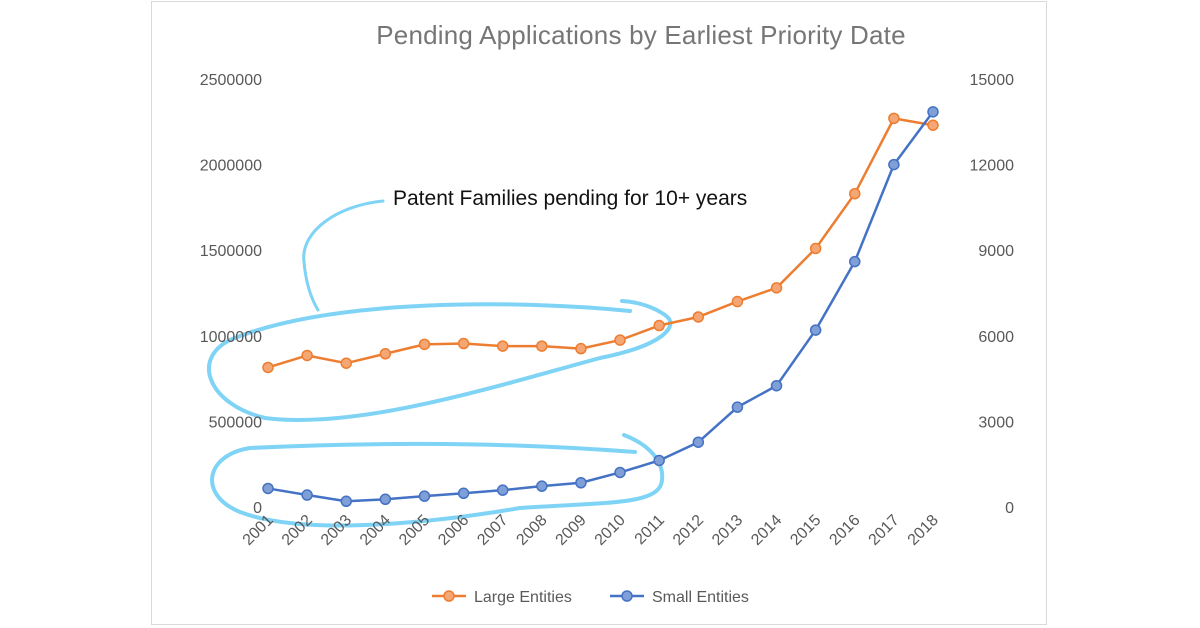  I want to click on x-tick-label: 2001, so click(258, 530).